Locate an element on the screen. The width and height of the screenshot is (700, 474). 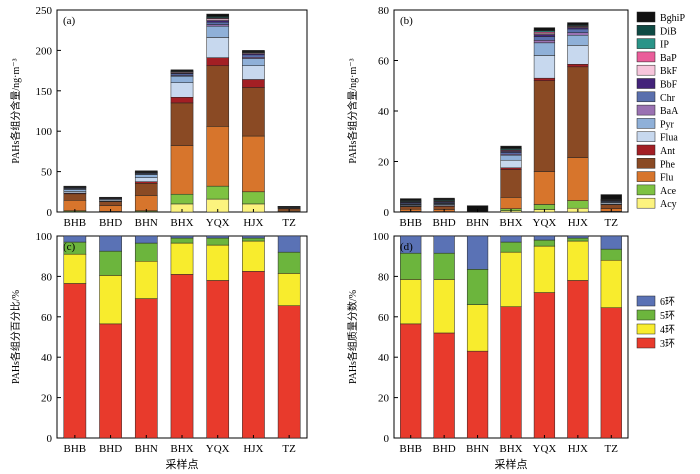
legend-swatch-ip is located at coordinates (646, 43).